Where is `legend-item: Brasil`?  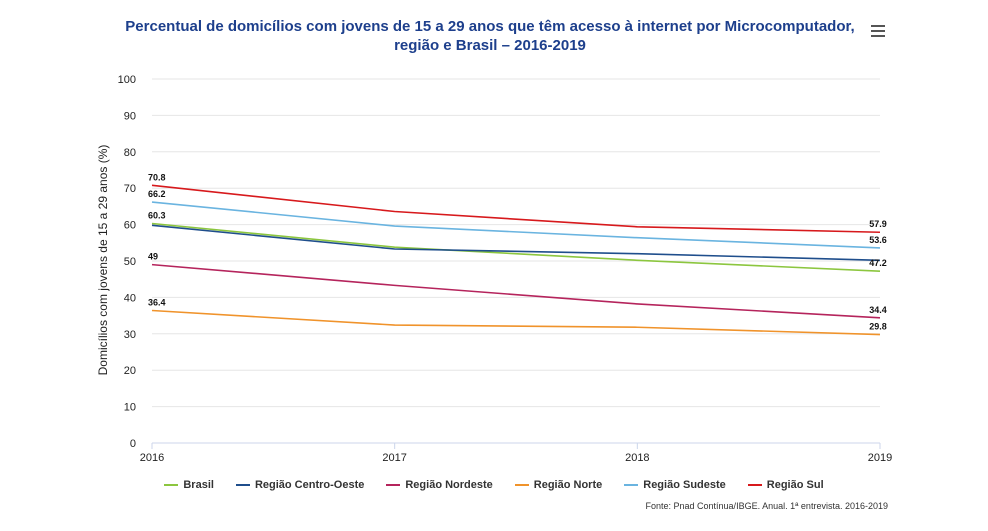
legend-item: Brasil is located at coordinates (189, 485).